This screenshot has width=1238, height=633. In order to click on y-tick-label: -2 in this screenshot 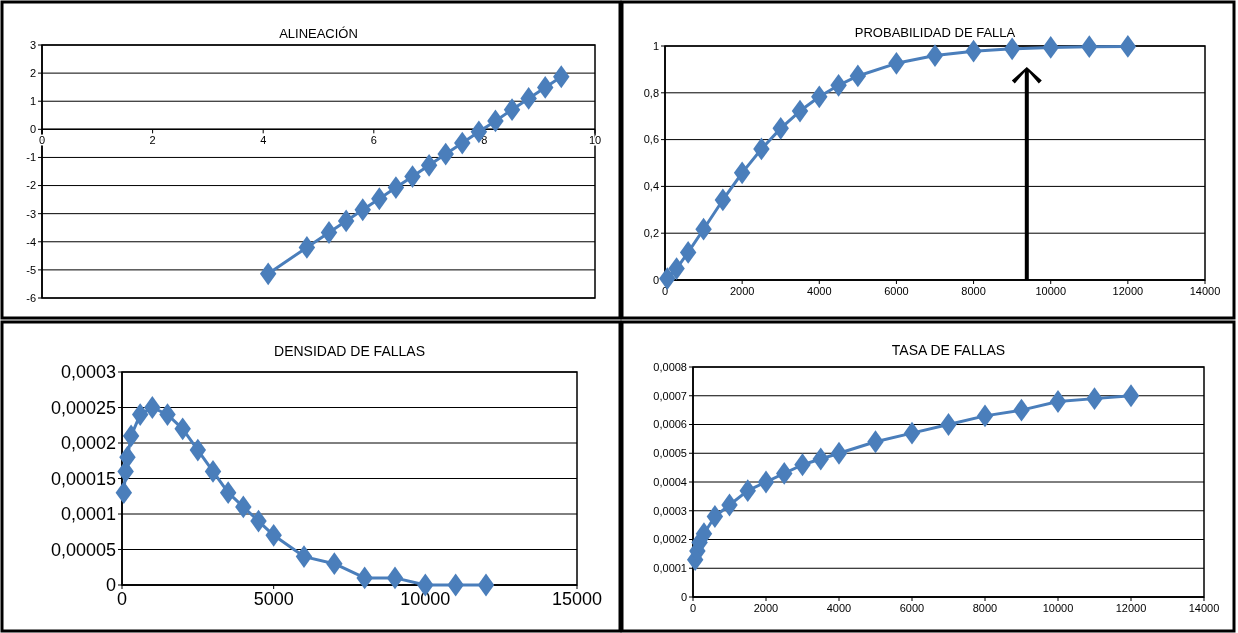, I will do `click(31, 185)`.